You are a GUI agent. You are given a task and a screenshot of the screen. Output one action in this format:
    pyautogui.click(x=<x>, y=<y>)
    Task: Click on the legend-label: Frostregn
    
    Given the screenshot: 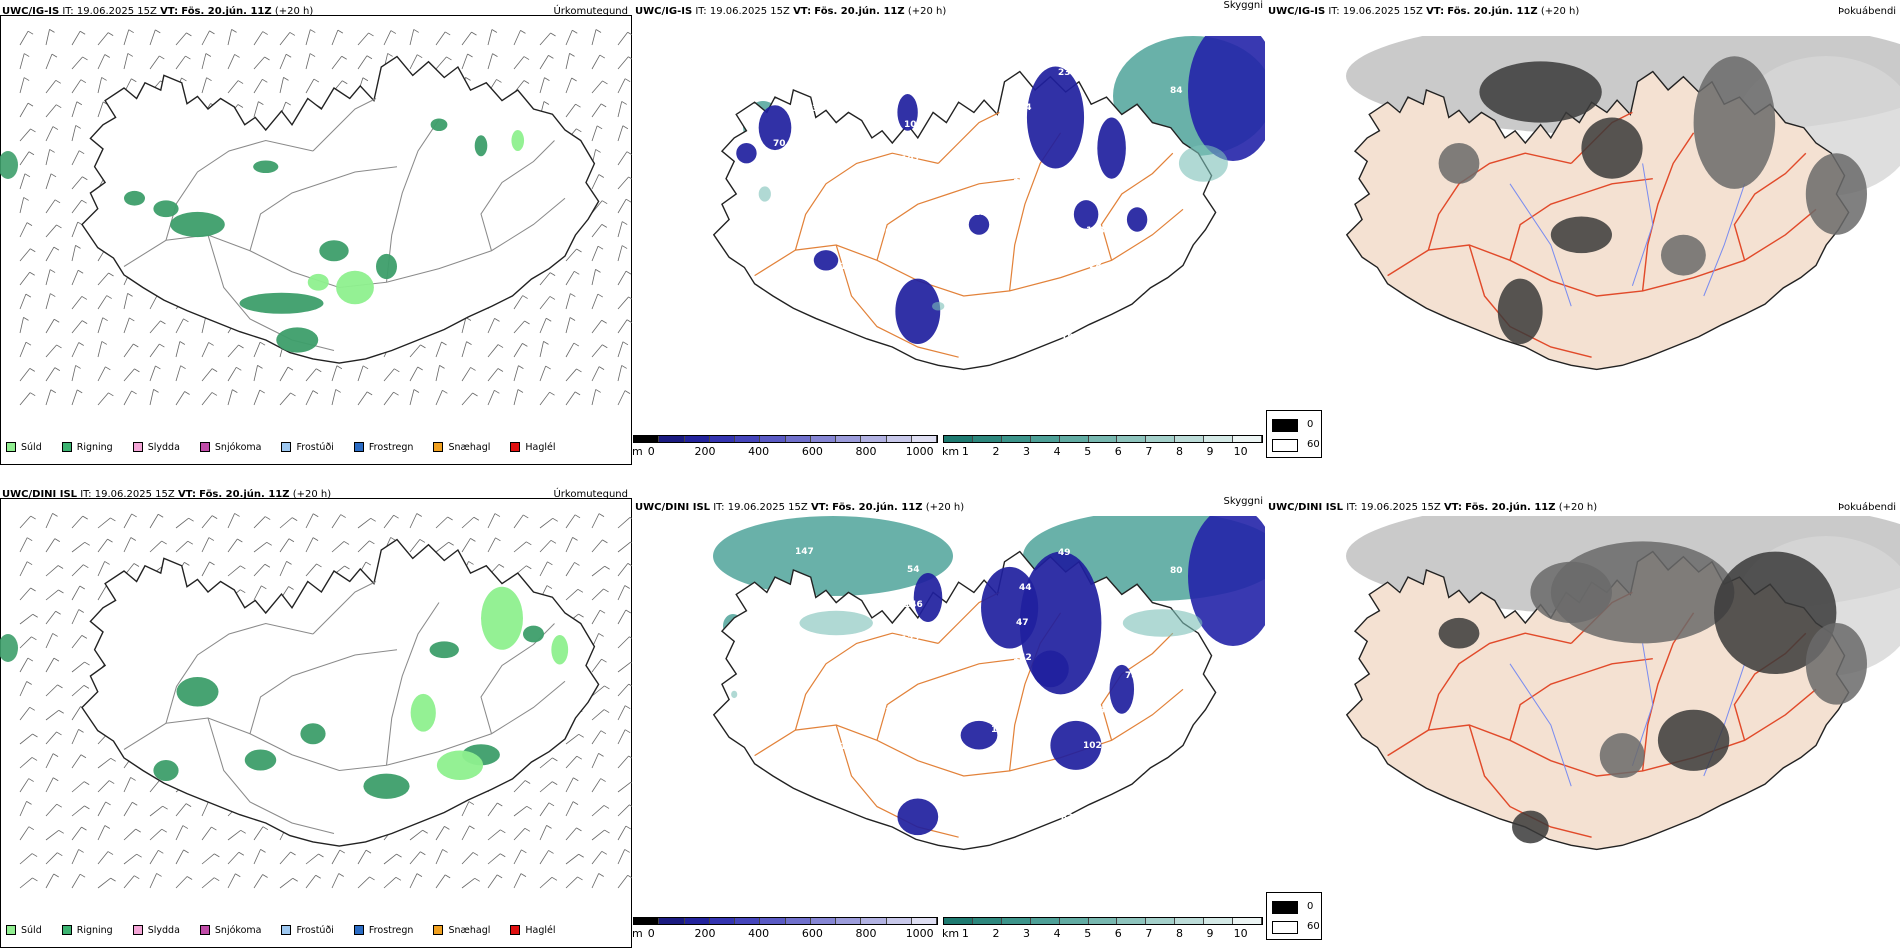 What is the action you would take?
    pyautogui.click(x=391, y=930)
    